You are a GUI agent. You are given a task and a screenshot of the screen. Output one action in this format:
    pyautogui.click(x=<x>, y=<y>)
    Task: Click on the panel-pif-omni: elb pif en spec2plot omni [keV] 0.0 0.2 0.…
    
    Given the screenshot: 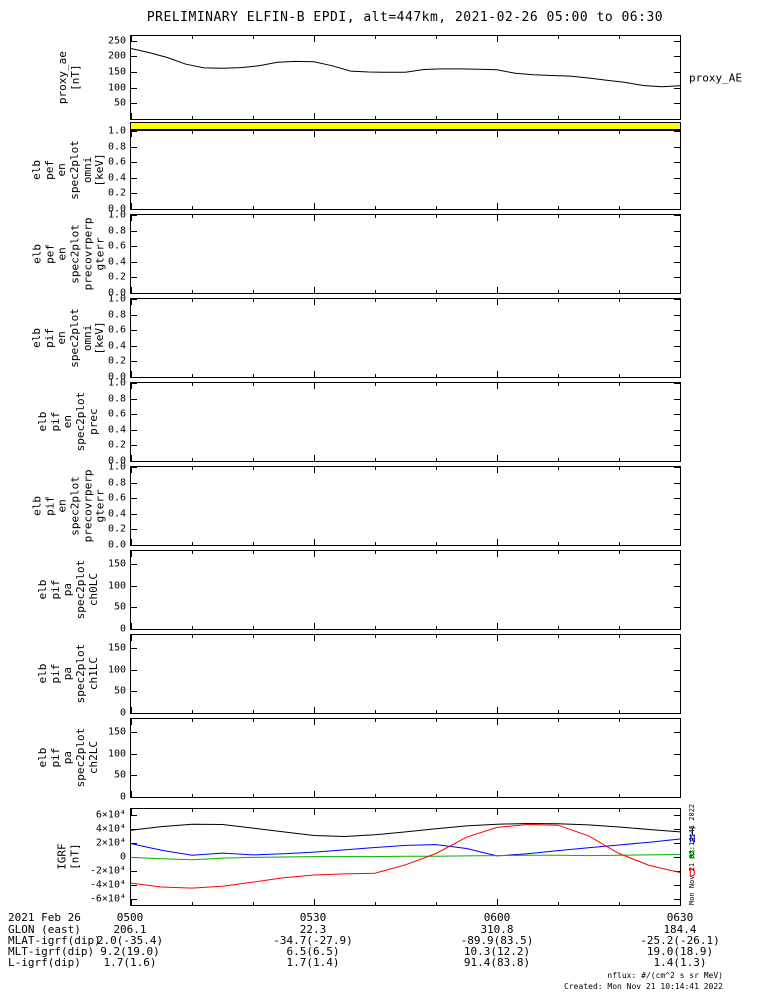 What is the action you would take?
    pyautogui.click(x=355, y=338)
    